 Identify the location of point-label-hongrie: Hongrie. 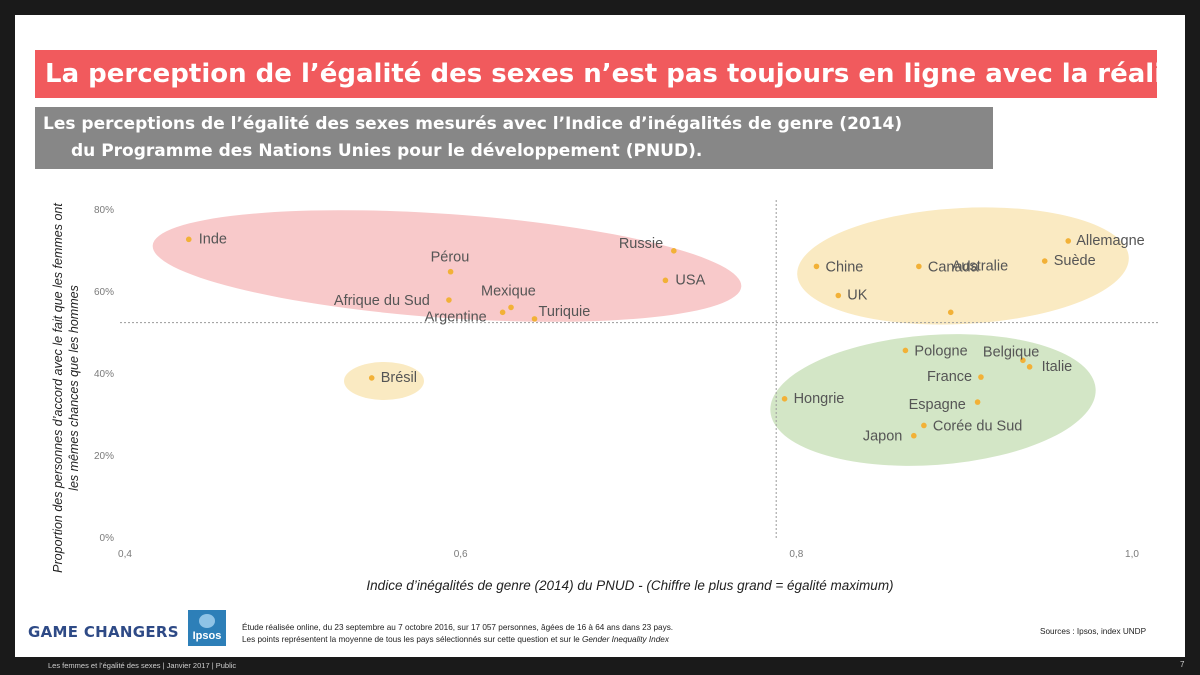
(819, 399).